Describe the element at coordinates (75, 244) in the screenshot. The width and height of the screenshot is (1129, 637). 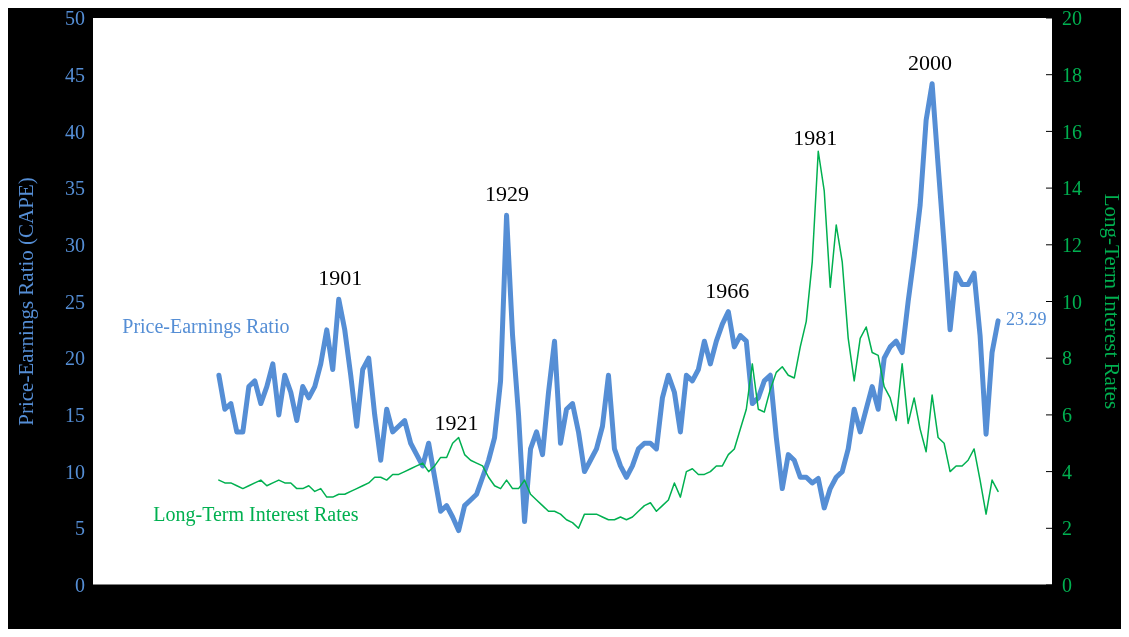
I see `y-tick-label: 30` at that location.